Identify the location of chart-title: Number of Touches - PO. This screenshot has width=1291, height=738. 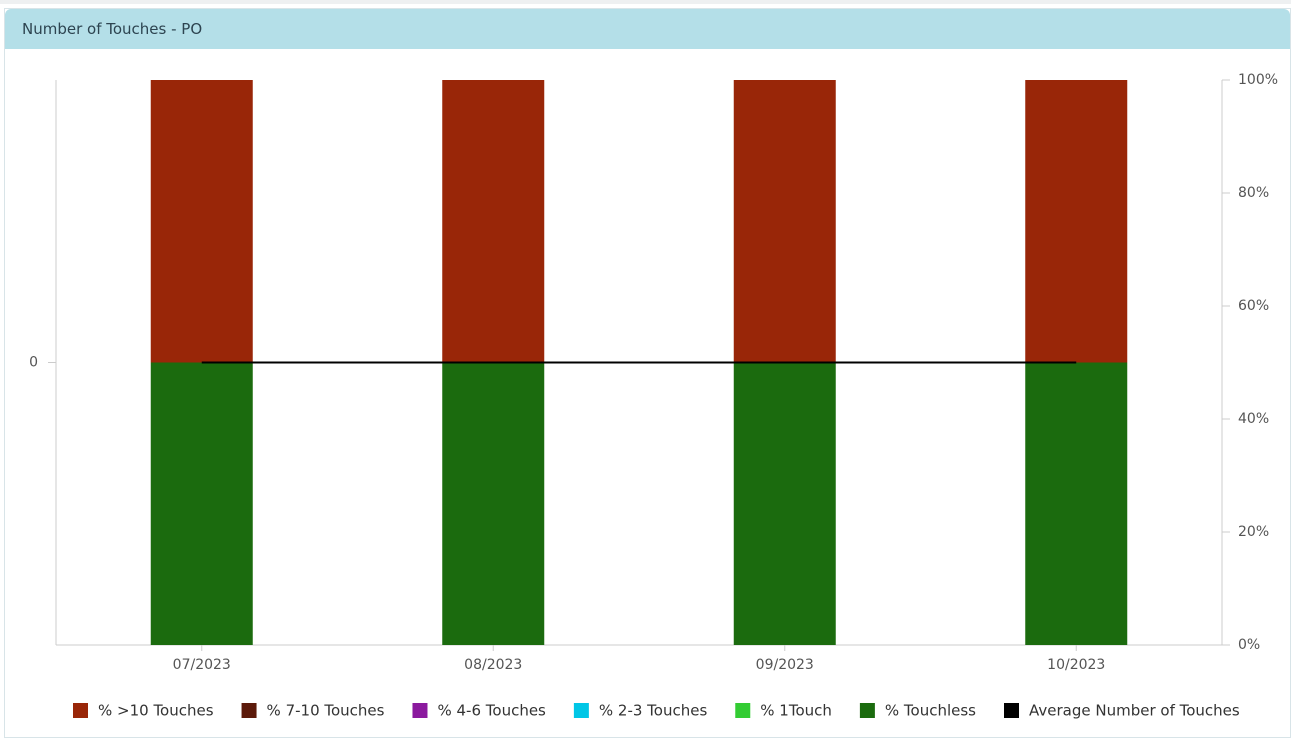
(112, 29).